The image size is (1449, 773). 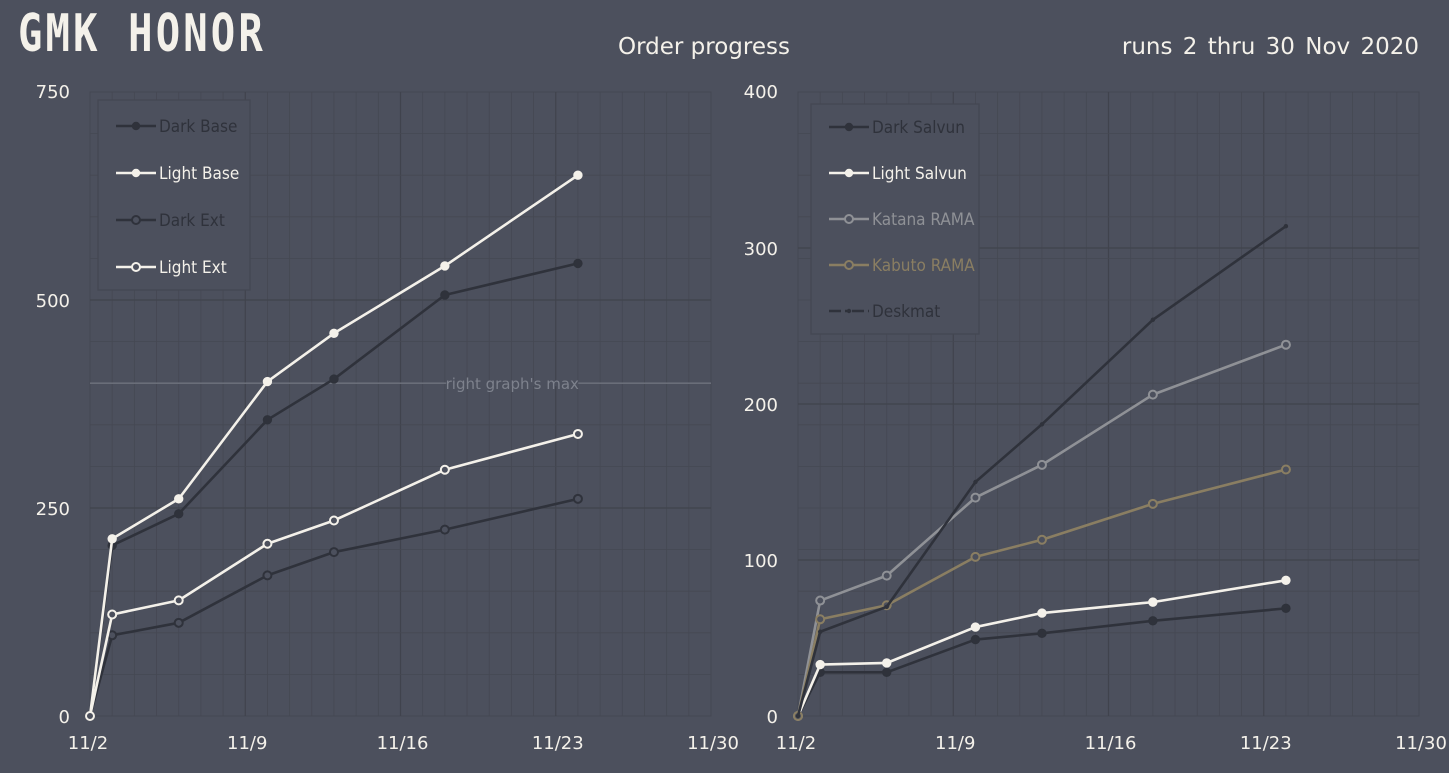 I want to click on legend-label: Light Base, so click(x=199, y=174).